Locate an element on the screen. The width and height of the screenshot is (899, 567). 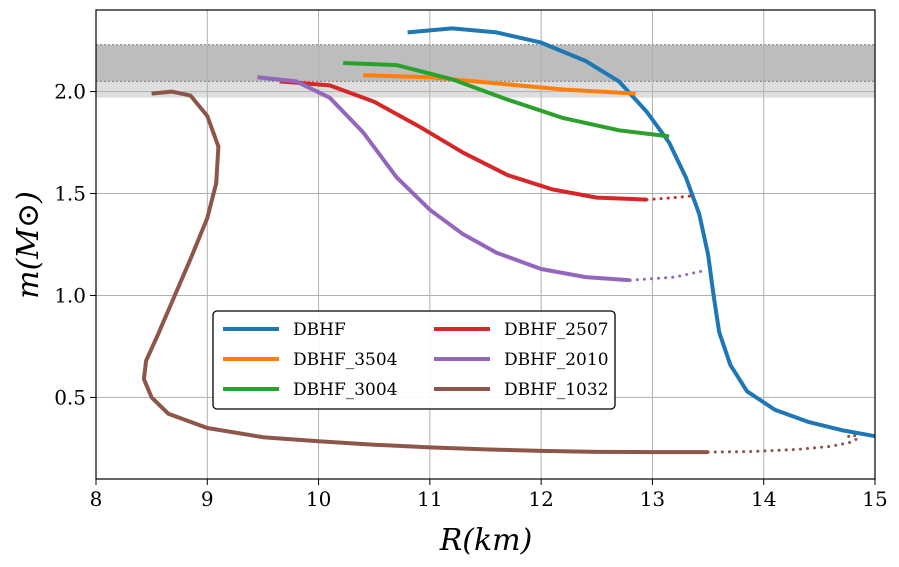
x-tick-label: 8 is located at coordinates (96, 499).